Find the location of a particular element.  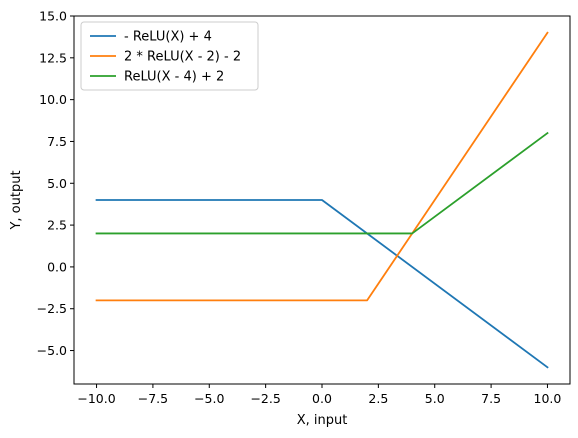

x-tick-label: 10.0 is located at coordinates (548, 398).